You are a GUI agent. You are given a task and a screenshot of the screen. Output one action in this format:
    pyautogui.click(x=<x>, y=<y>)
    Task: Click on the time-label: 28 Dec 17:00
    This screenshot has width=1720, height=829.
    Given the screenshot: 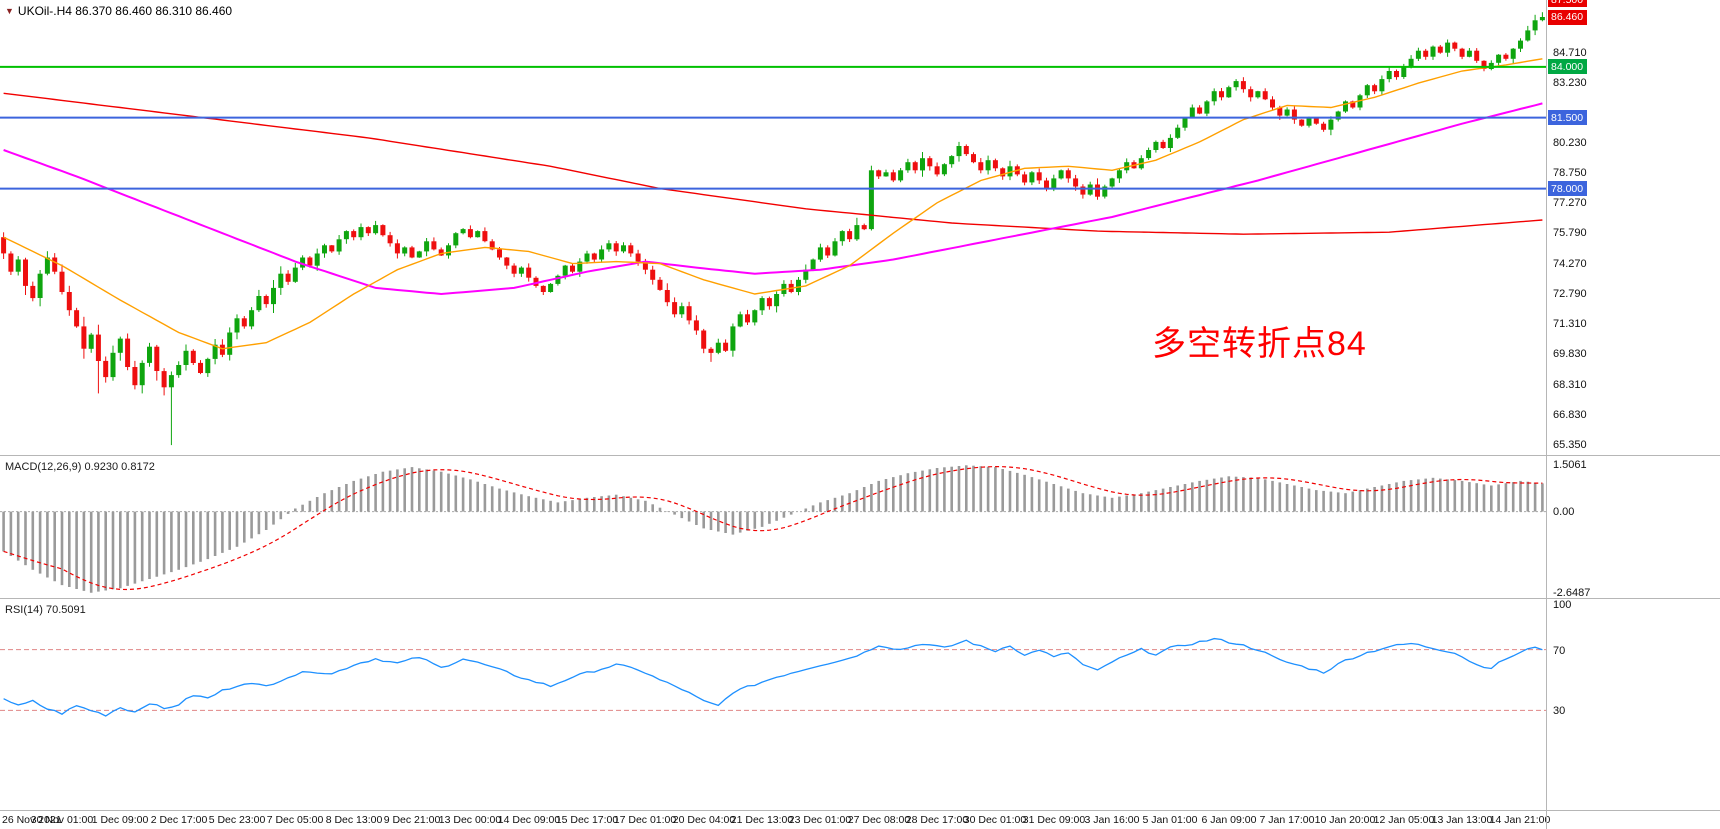 What is the action you would take?
    pyautogui.click(x=937, y=820)
    